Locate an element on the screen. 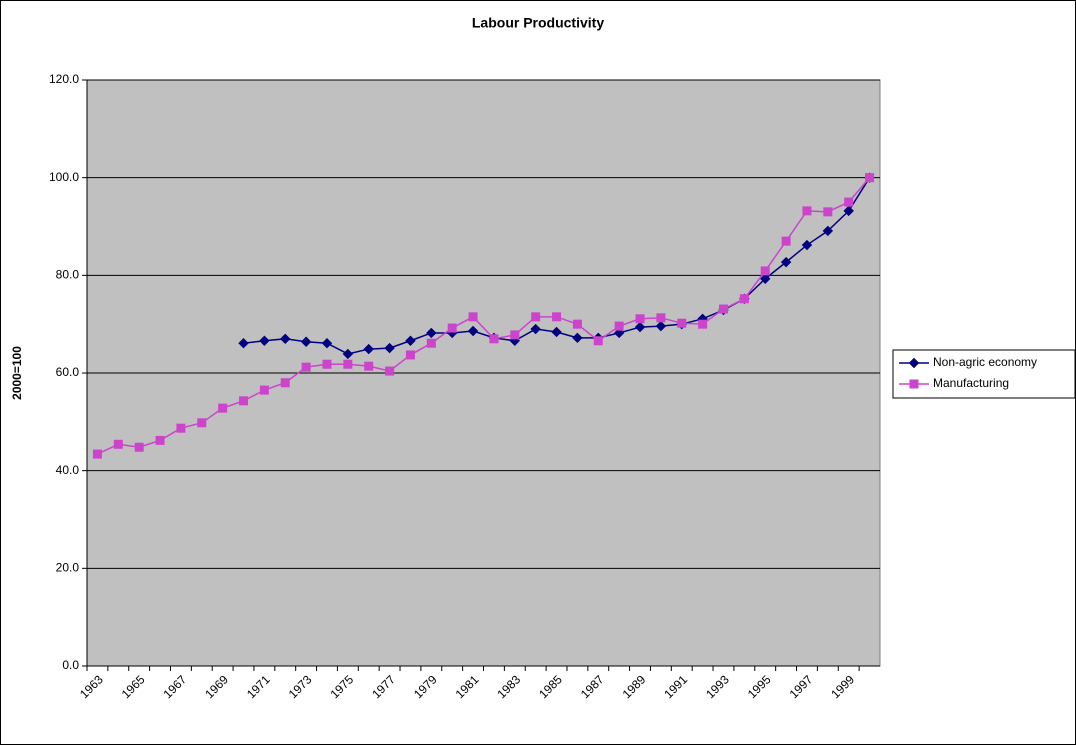 The width and height of the screenshot is (1076, 745). legend-label: Non-agric economy is located at coordinates (985, 362).